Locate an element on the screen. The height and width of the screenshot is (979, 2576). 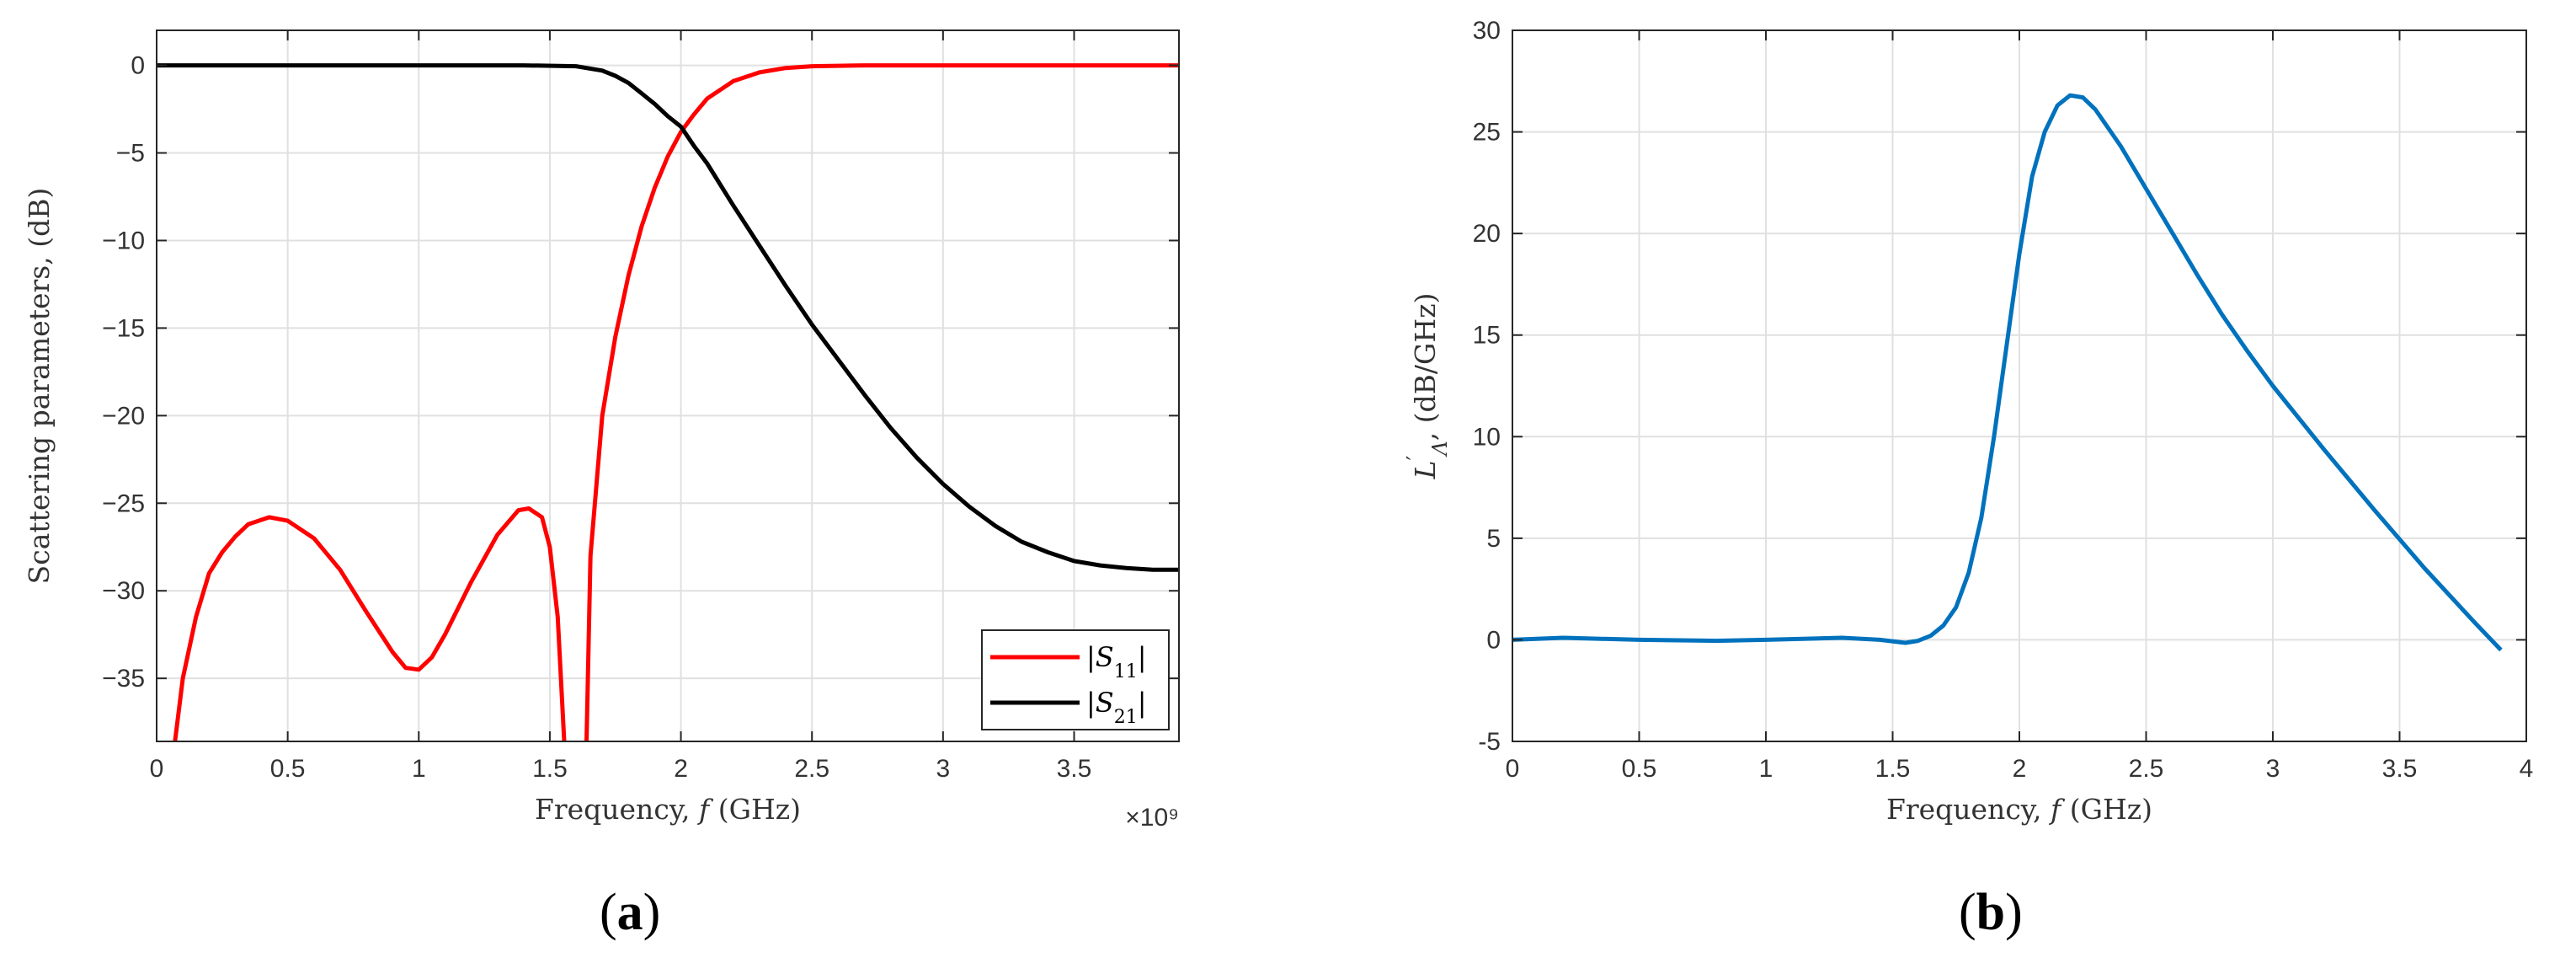
y-tick-label-b-3: 10 is located at coordinates (1487, 437).